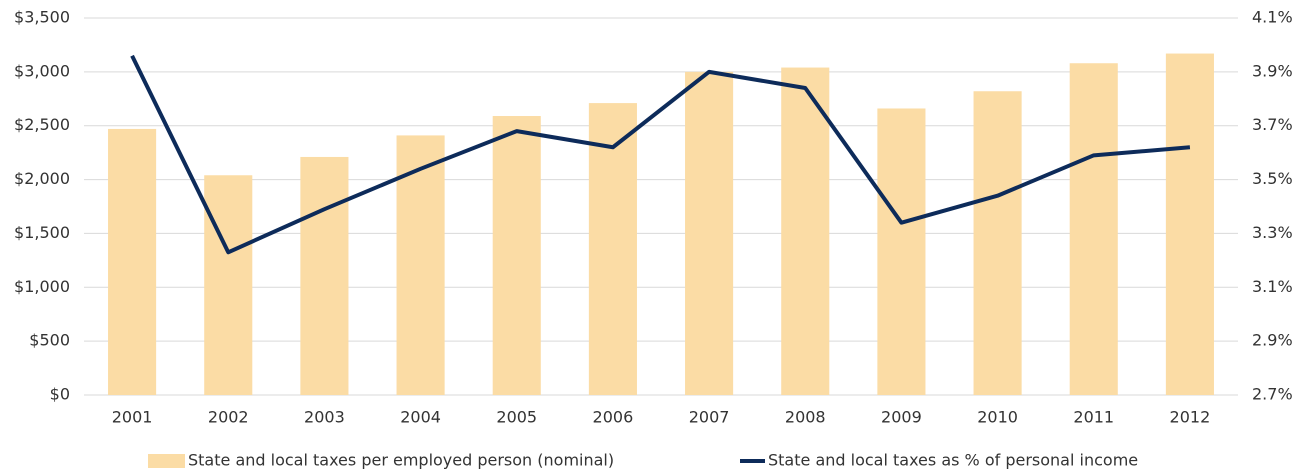 The image size is (1312, 475). I want to click on y-tick-label: $1,500, so click(42, 232).